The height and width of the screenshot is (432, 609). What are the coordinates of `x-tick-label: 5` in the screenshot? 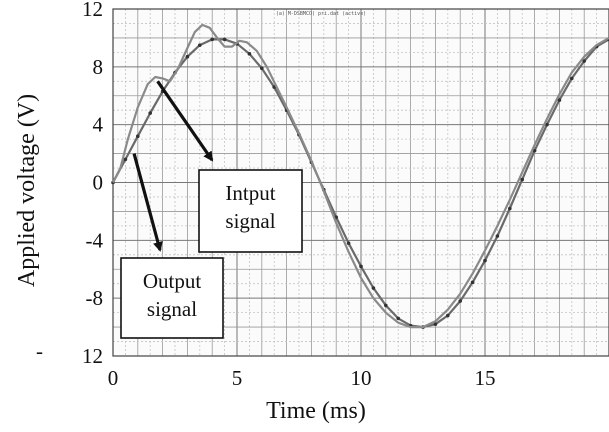 It's located at (237, 378).